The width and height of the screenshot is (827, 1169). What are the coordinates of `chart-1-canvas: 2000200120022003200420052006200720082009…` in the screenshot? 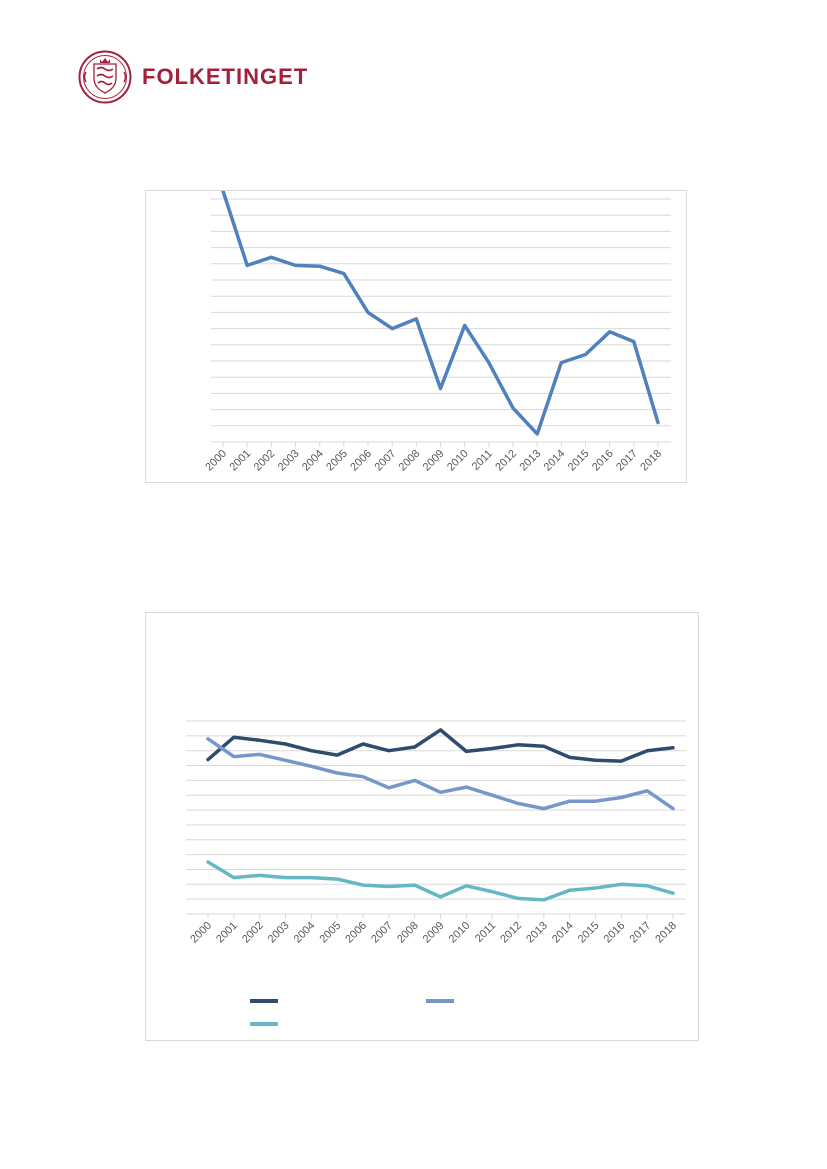 It's located at (437, 332).